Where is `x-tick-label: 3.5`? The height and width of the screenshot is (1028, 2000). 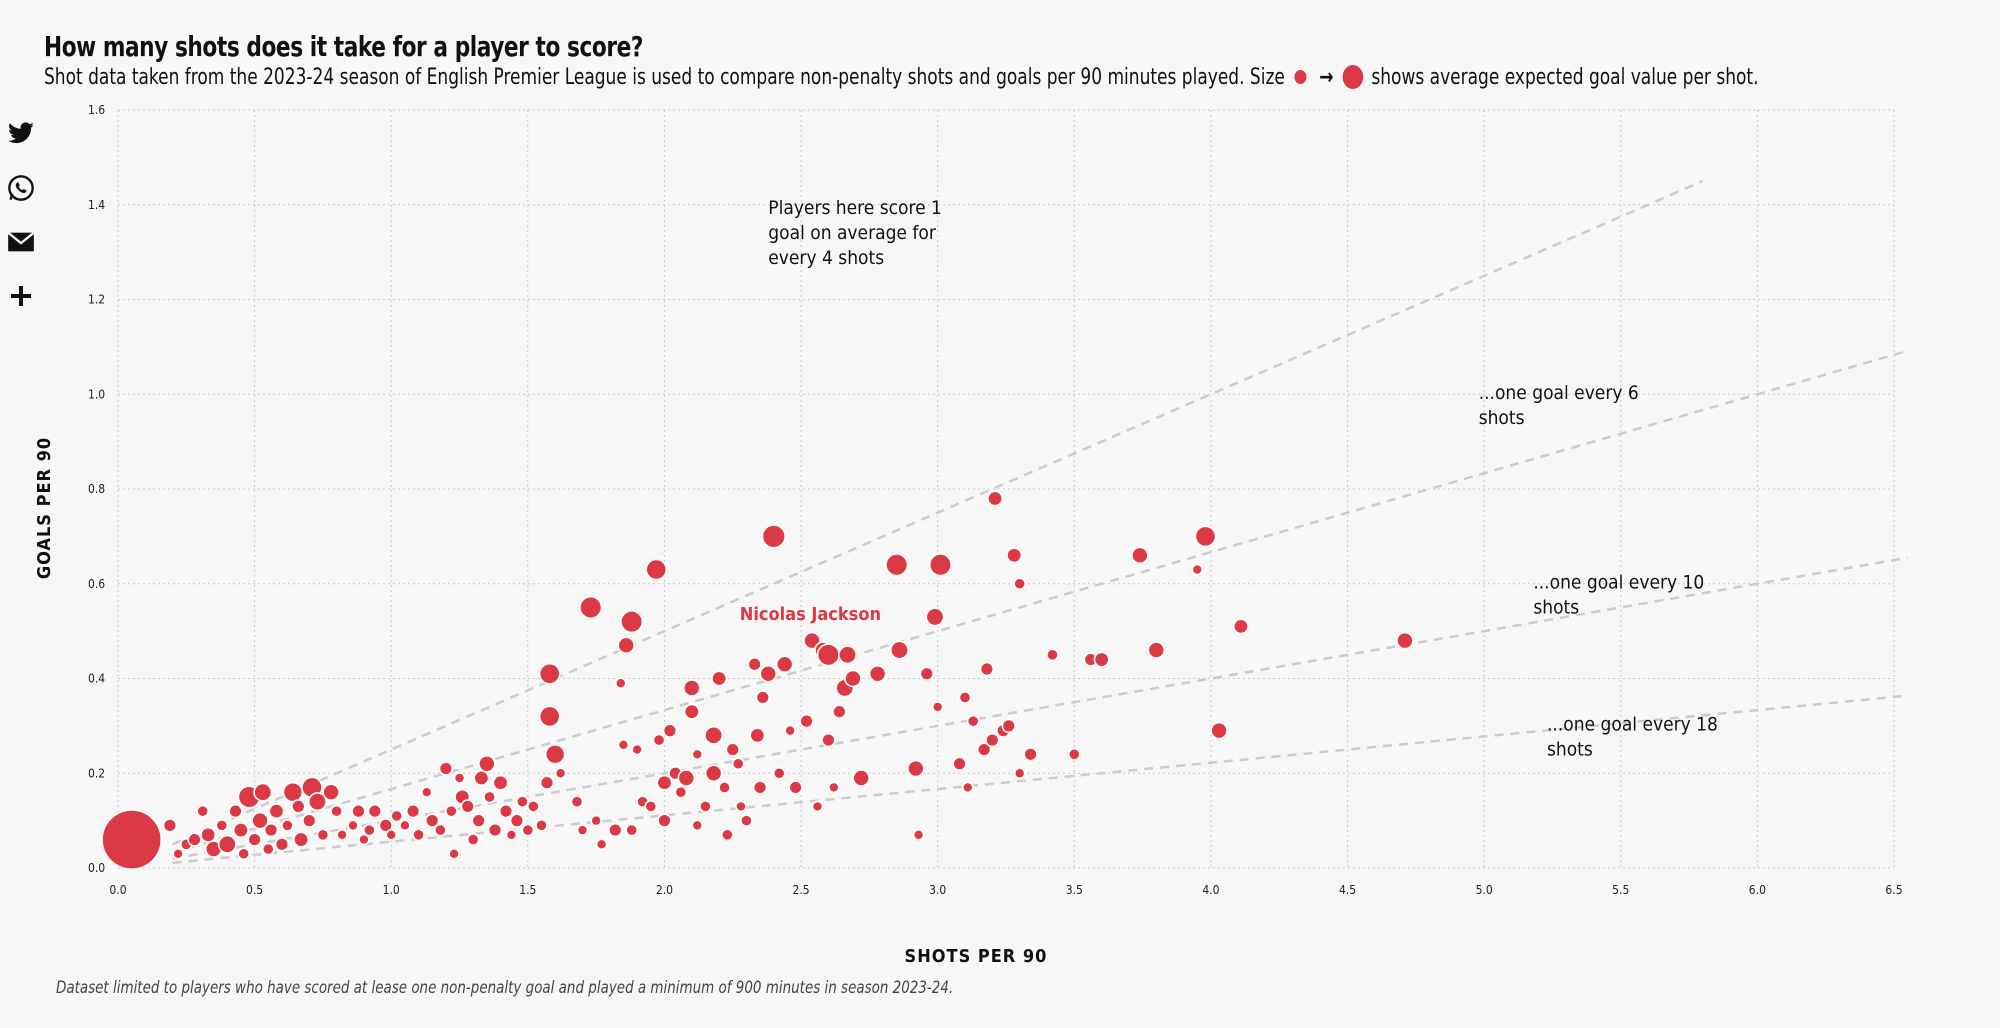 x-tick-label: 3.5 is located at coordinates (1074, 890).